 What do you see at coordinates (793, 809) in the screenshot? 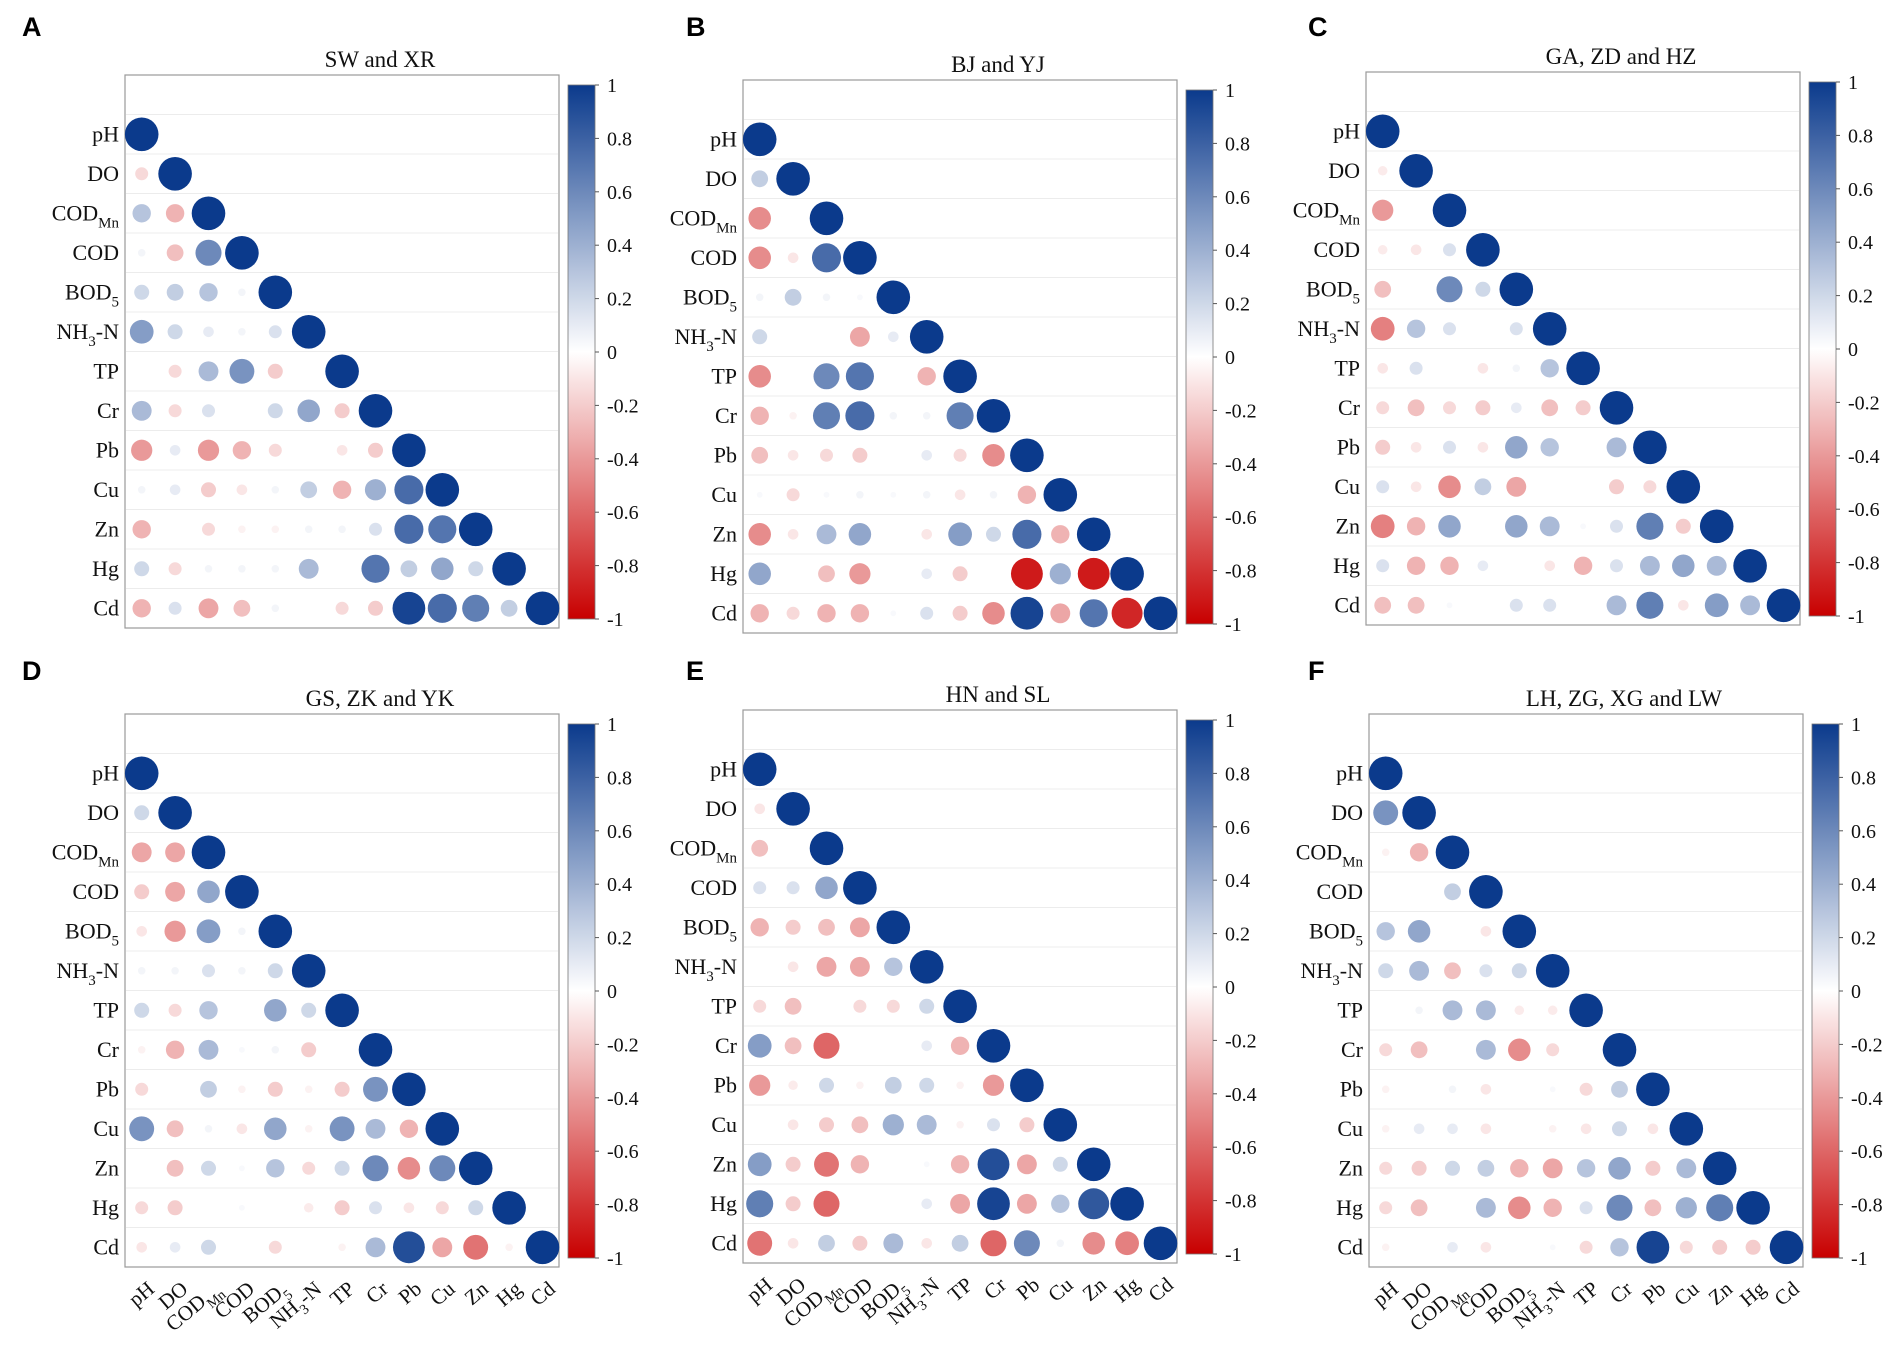
I see `corr-circle-DO-DO` at bounding box center [793, 809].